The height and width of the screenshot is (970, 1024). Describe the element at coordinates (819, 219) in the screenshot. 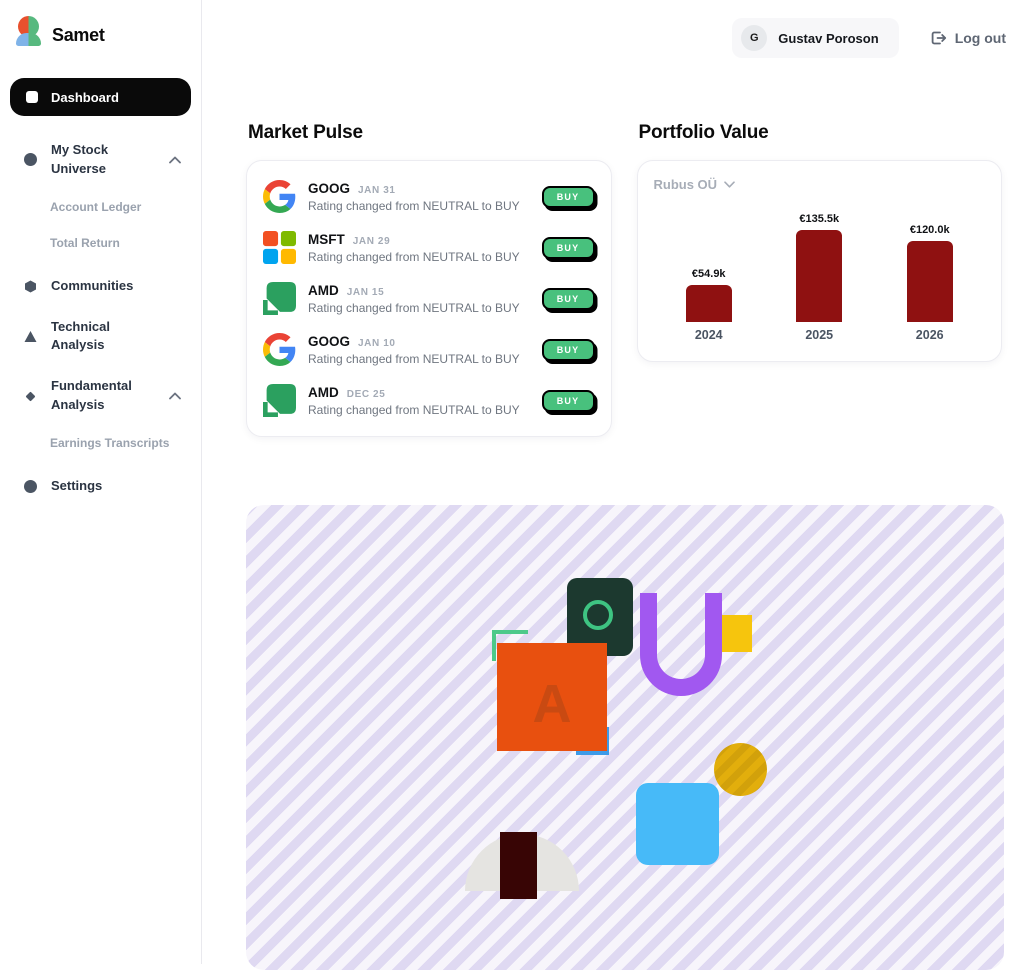

I see `bar-value-label: €135.5k` at that location.